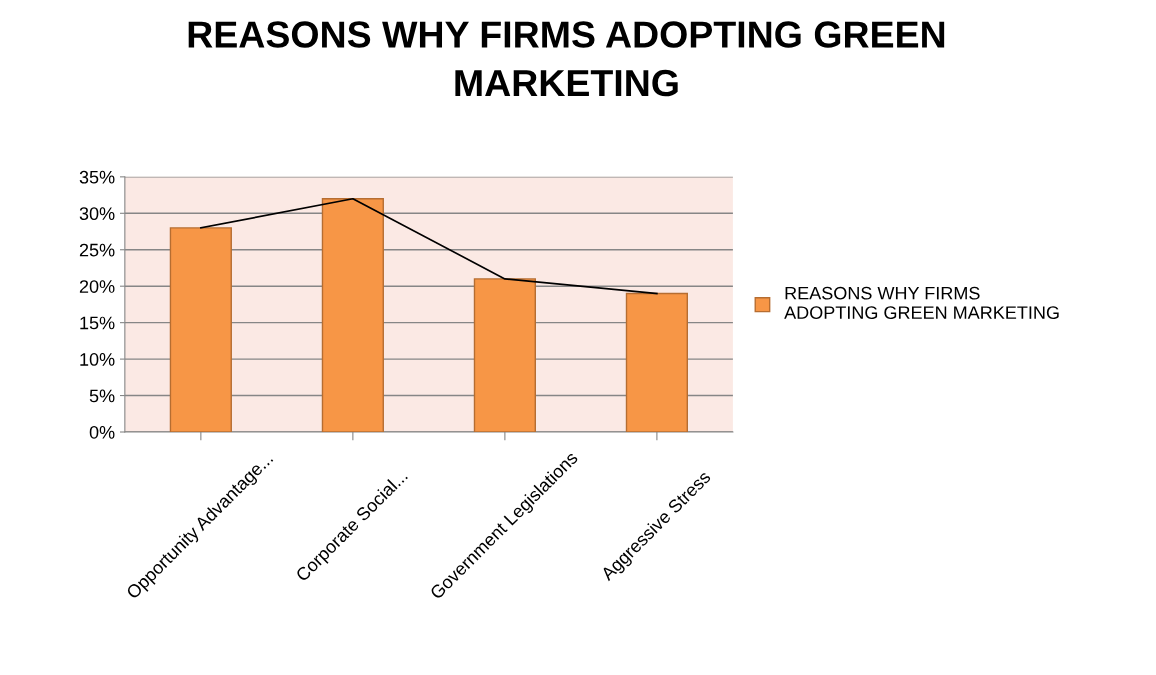  What do you see at coordinates (97, 177) in the screenshot?
I see `y-tick-label: 35%` at bounding box center [97, 177].